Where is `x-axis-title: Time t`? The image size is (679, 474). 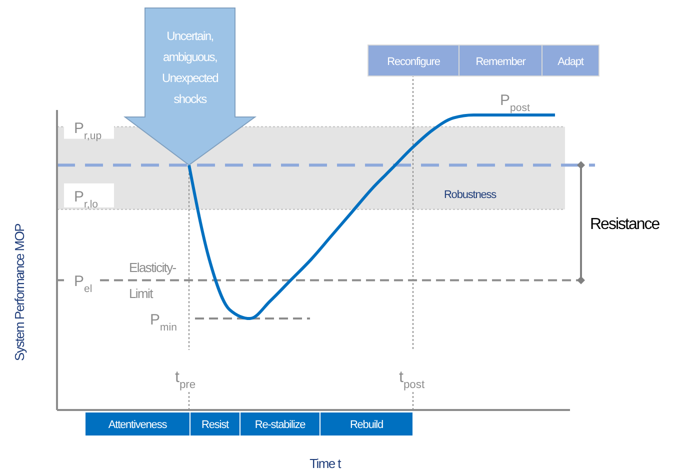 x-axis-title: Time t is located at coordinates (326, 463).